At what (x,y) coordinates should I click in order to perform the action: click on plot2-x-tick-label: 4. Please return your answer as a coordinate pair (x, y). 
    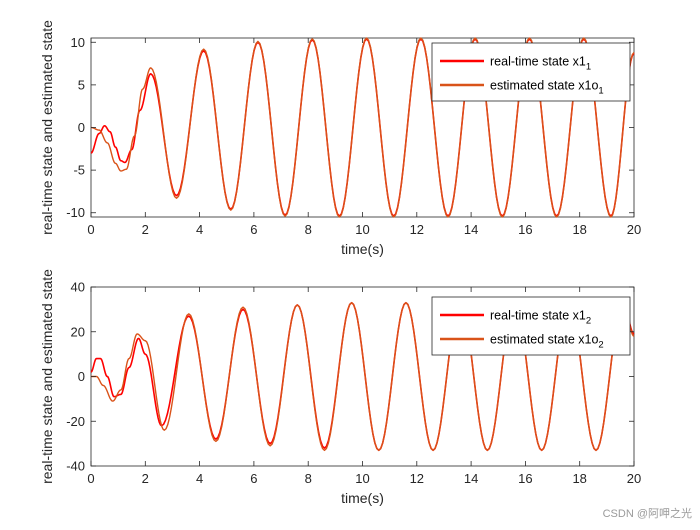
    Looking at the image, I should click on (199, 478).